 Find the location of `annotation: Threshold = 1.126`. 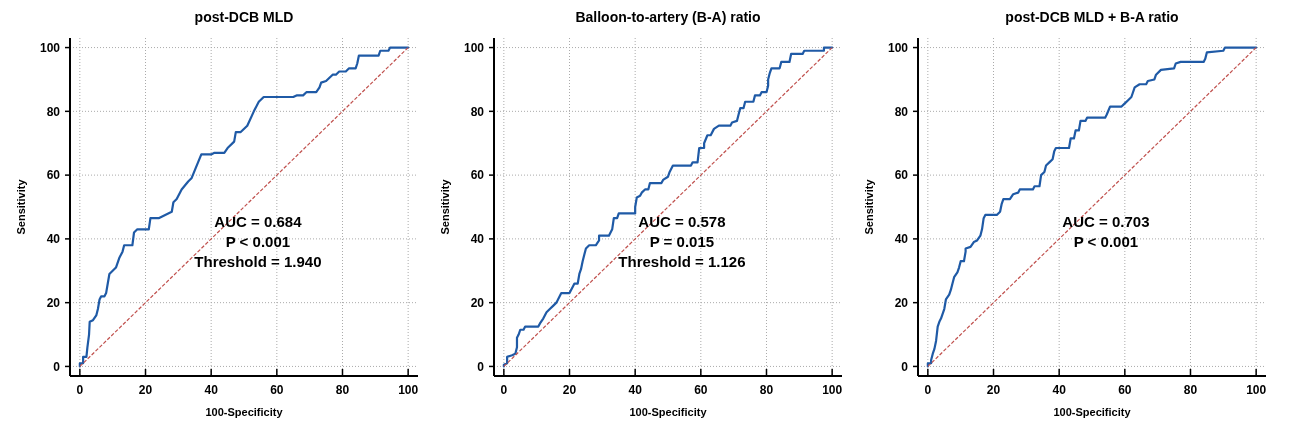

annotation: Threshold = 1.126 is located at coordinates (682, 262).